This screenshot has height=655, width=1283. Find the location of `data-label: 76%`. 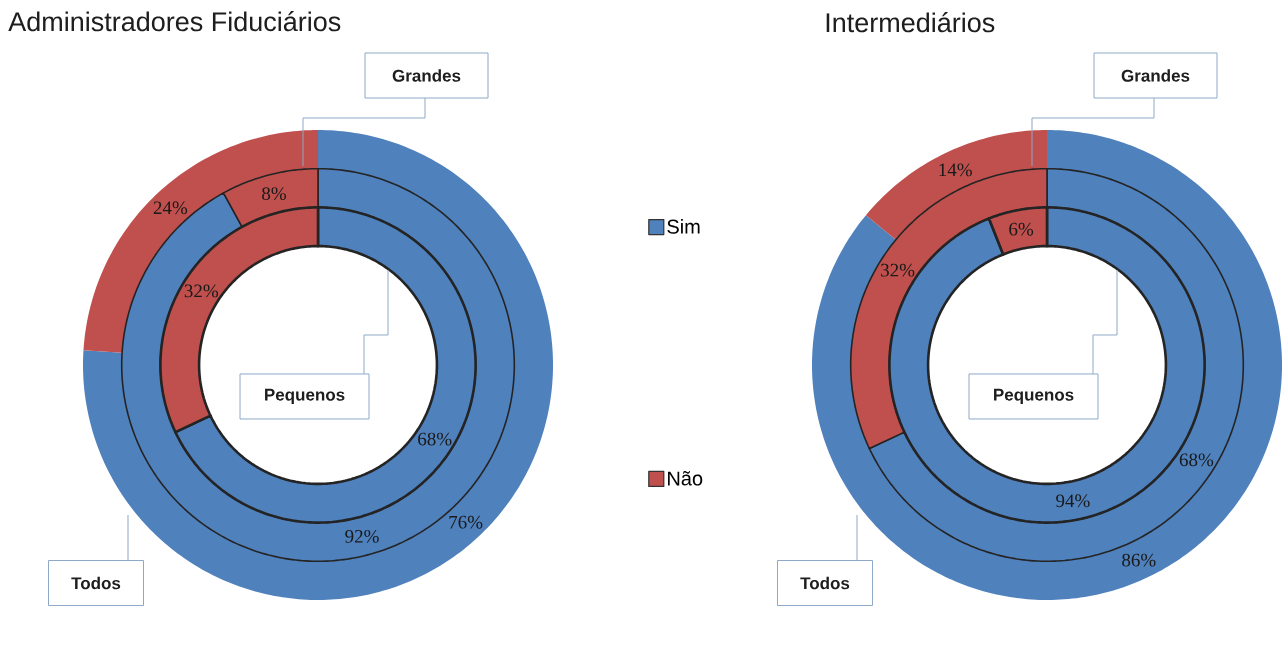

data-label: 76% is located at coordinates (466, 522).